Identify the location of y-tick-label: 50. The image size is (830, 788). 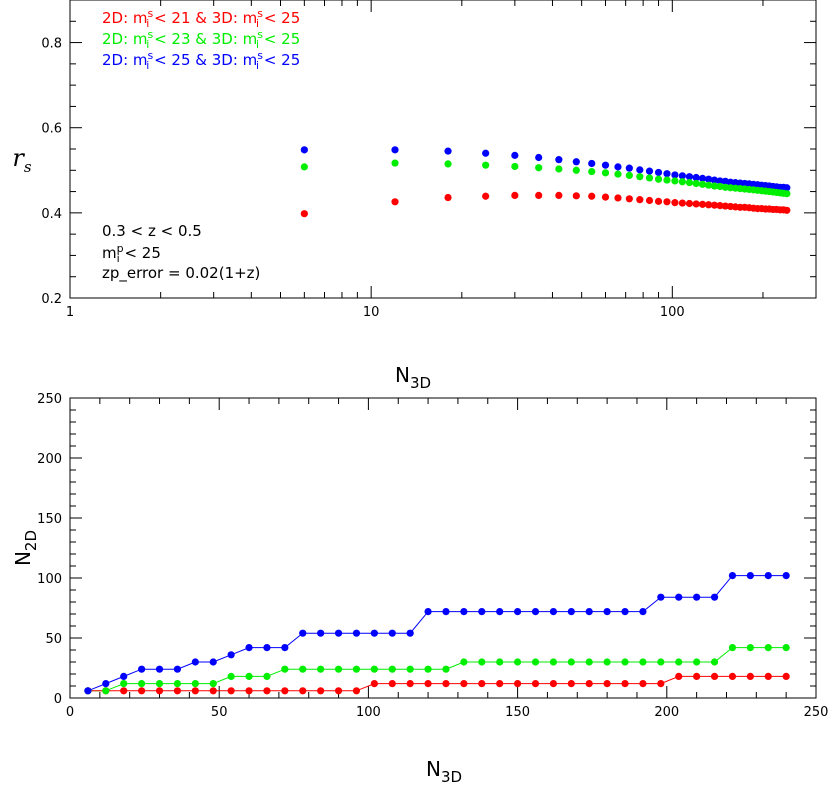
(53, 639).